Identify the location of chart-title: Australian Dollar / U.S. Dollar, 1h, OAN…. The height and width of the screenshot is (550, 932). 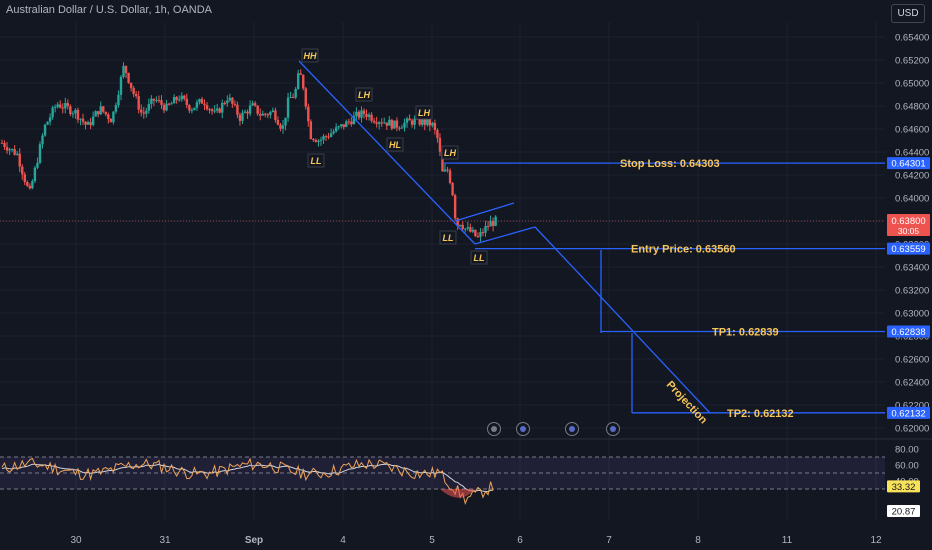
(109, 10).